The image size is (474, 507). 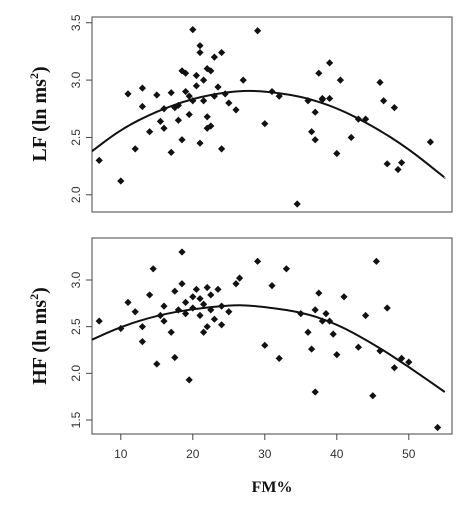 What do you see at coordinates (121, 454) in the screenshot?
I see `x-tick-label: 10` at bounding box center [121, 454].